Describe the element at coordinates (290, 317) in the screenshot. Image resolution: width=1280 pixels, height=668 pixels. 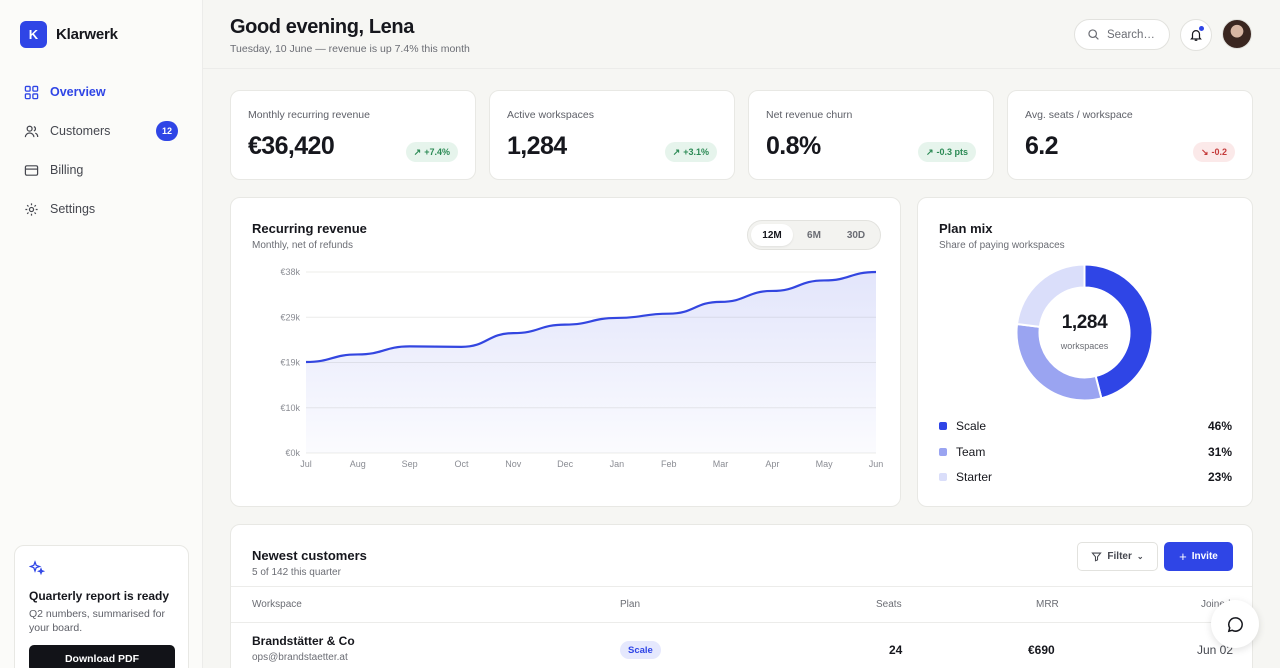
I see `y-tick-label: €29k` at that location.